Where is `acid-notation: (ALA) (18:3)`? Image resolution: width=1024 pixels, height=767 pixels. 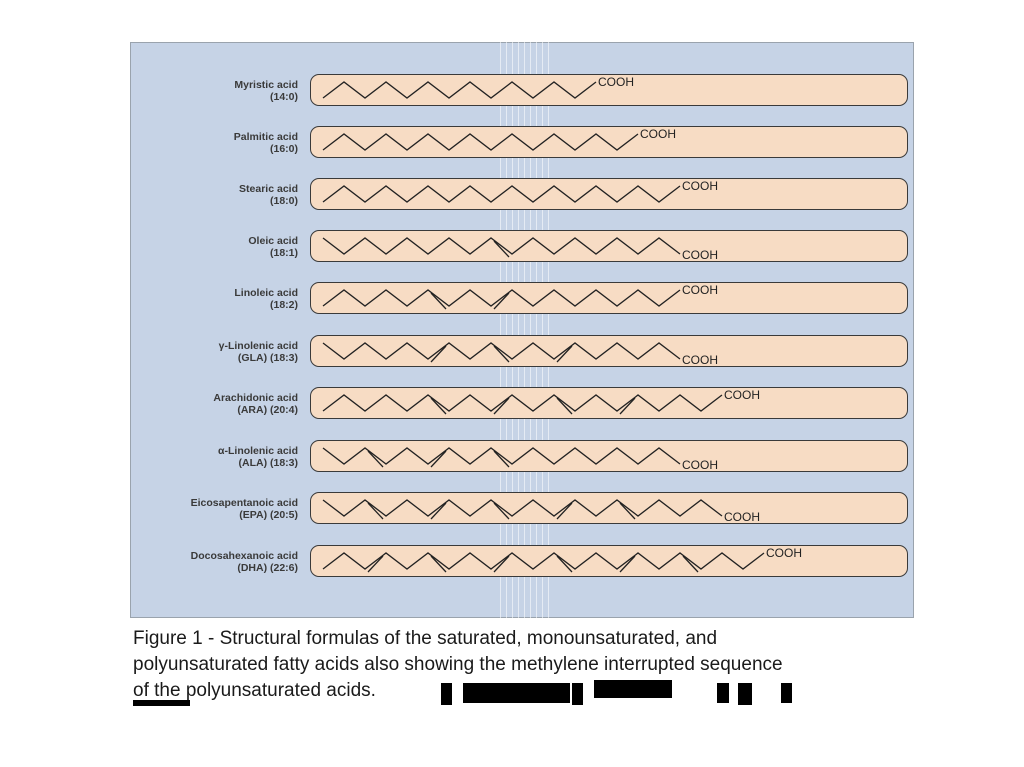 acid-notation: (ALA) (18:3) is located at coordinates (268, 463).